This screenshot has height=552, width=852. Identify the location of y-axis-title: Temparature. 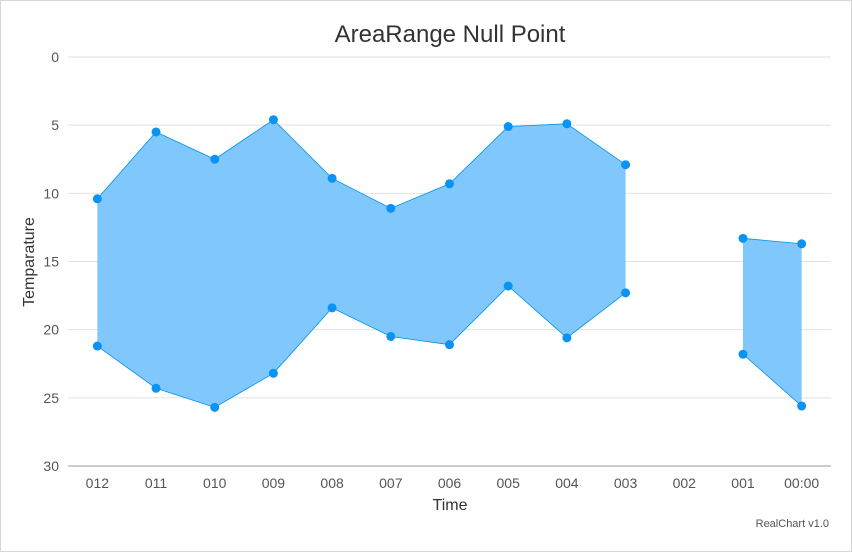
(29, 262).